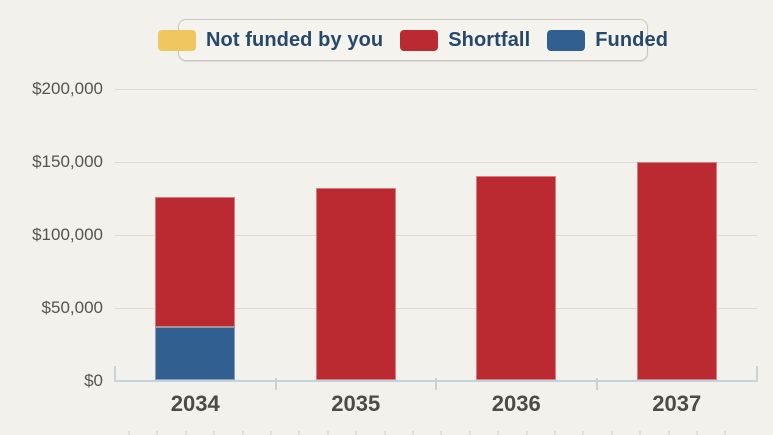 This screenshot has width=773, height=435. I want to click on chart-legend: Not funded by you Shortfall Funded, so click(412, 40).